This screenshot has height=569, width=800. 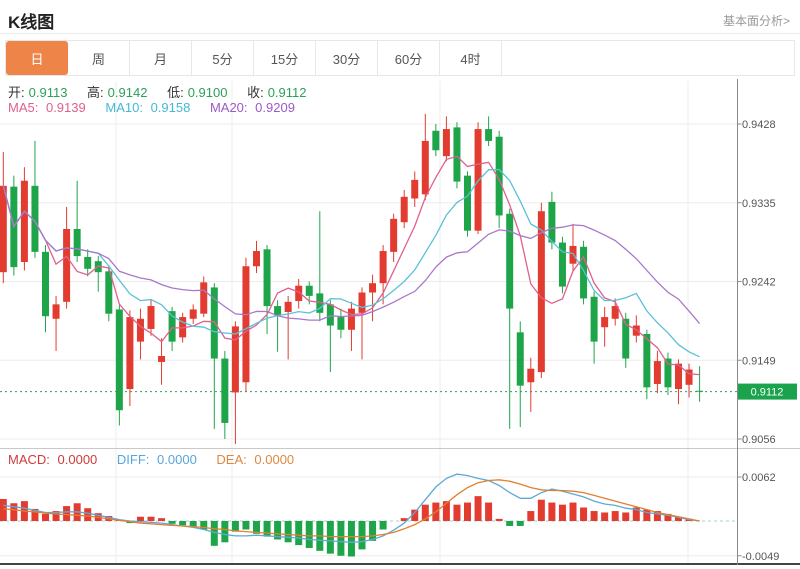 What do you see at coordinates (347, 58) in the screenshot?
I see `tab-30min: 30分` at bounding box center [347, 58].